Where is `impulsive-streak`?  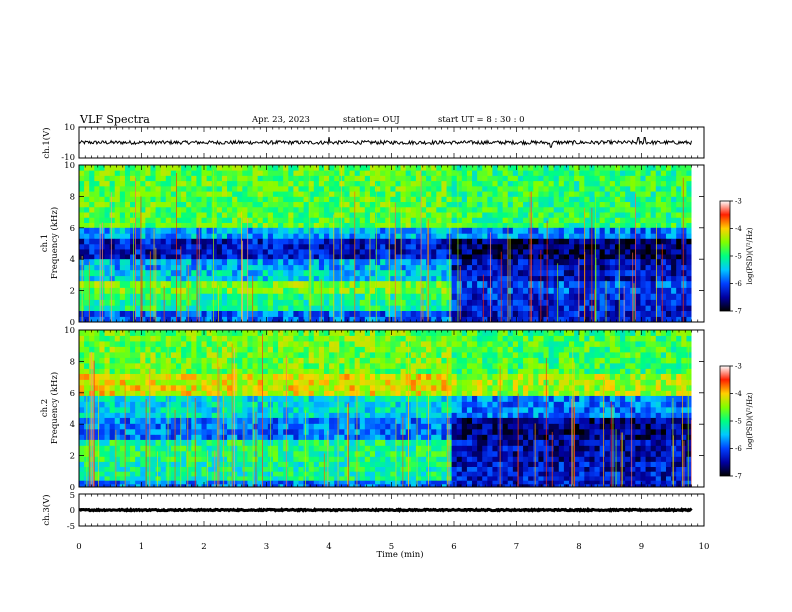
impulsive-streak is located at coordinates (334, 268).